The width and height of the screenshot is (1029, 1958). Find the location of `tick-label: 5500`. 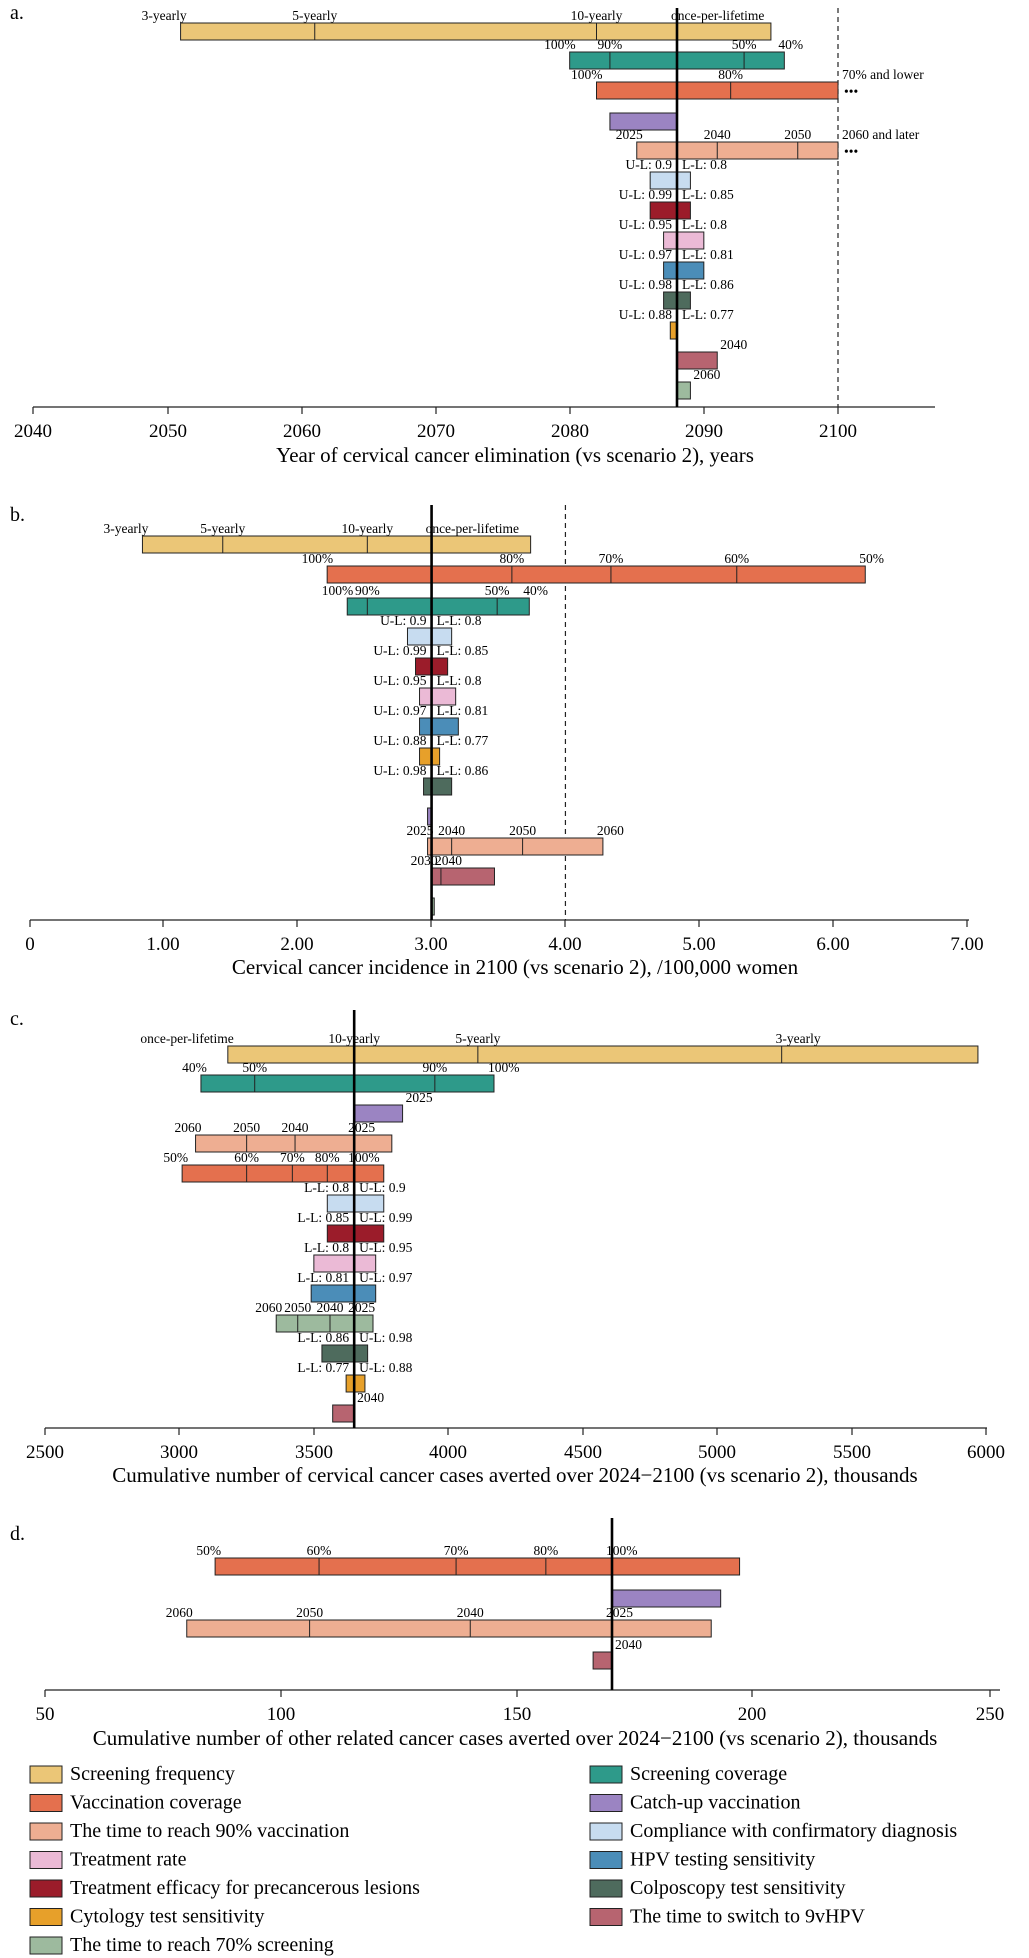

tick-label: 5500 is located at coordinates (852, 1452).